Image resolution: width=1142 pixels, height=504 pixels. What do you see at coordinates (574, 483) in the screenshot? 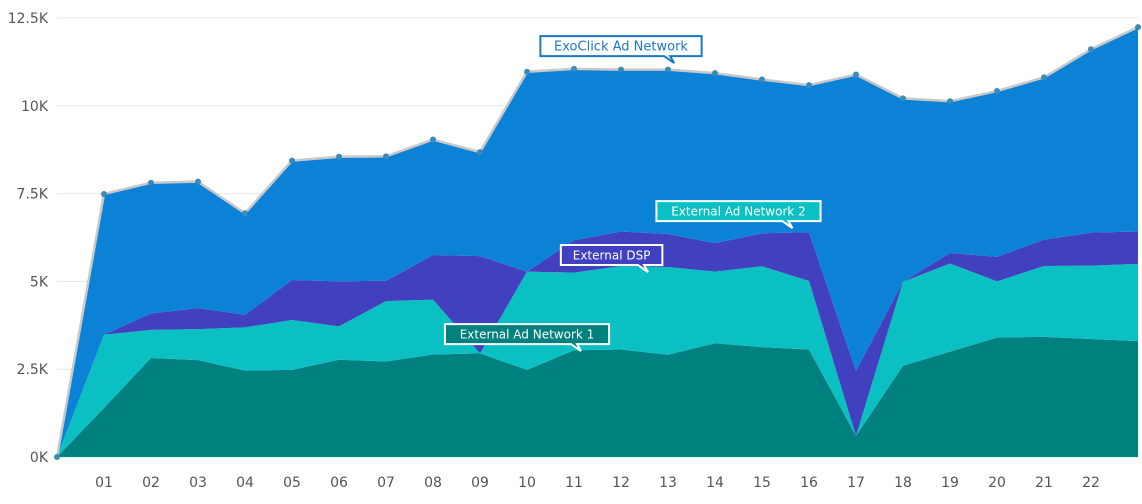
I see `x-tick-label: 11` at bounding box center [574, 483].